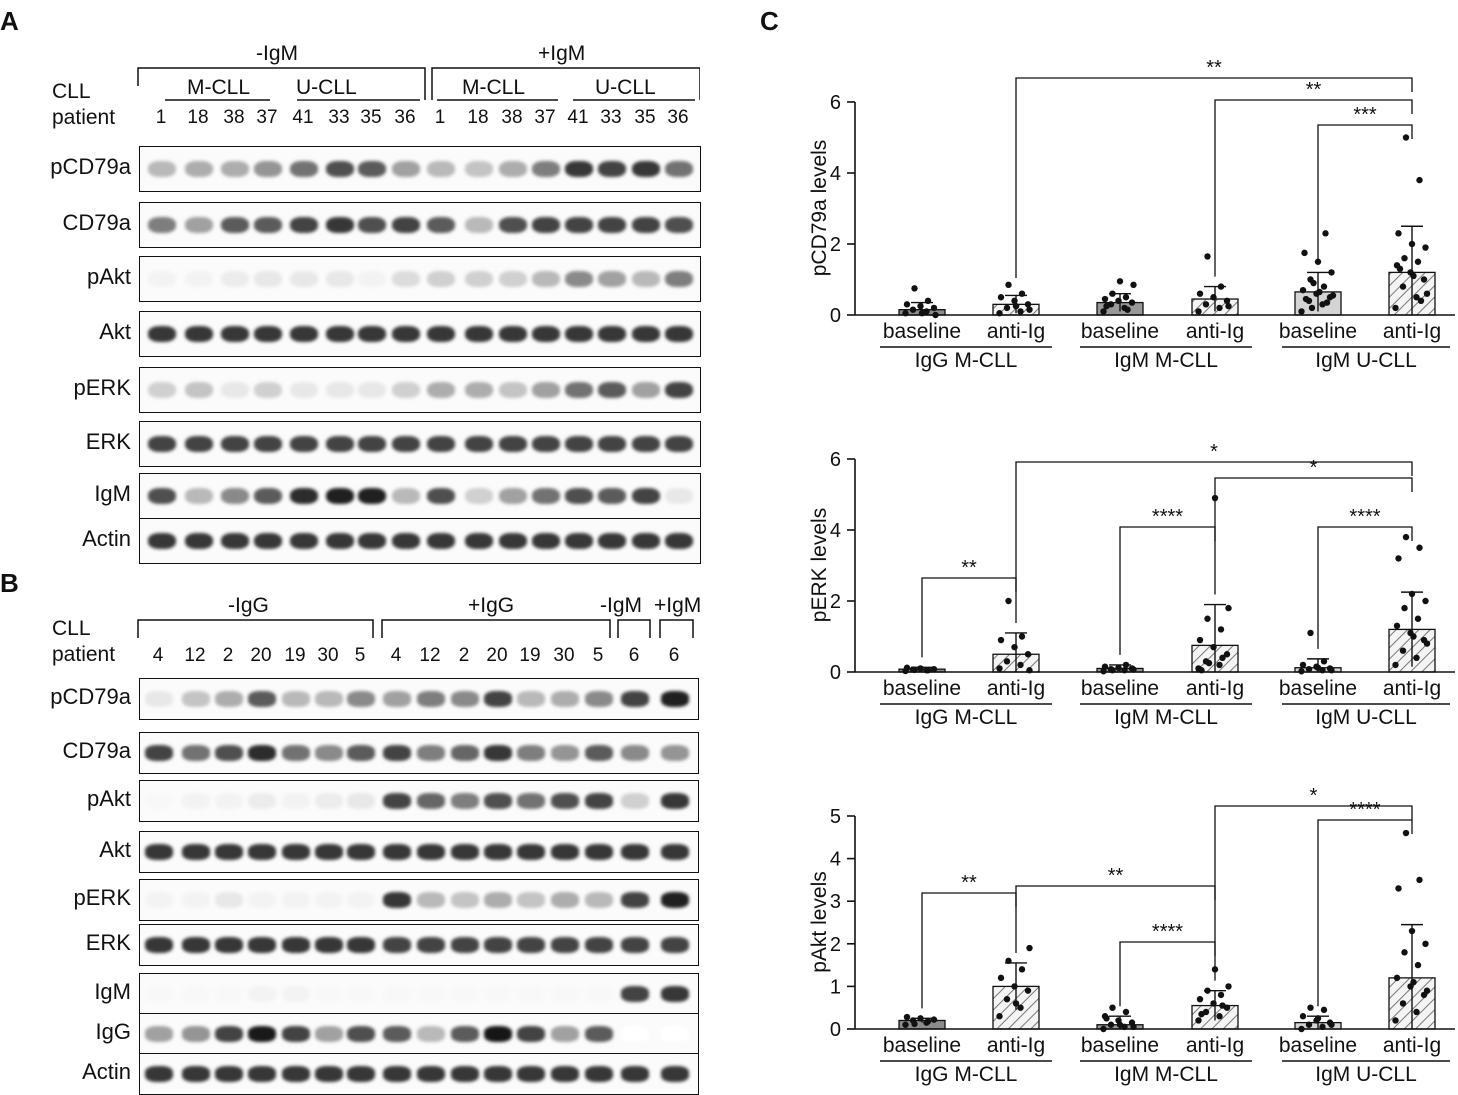 Image resolution: width=1458 pixels, height=1095 pixels. Describe the element at coordinates (835, 602) in the screenshot. I see `y-tick-label: 2` at that location.